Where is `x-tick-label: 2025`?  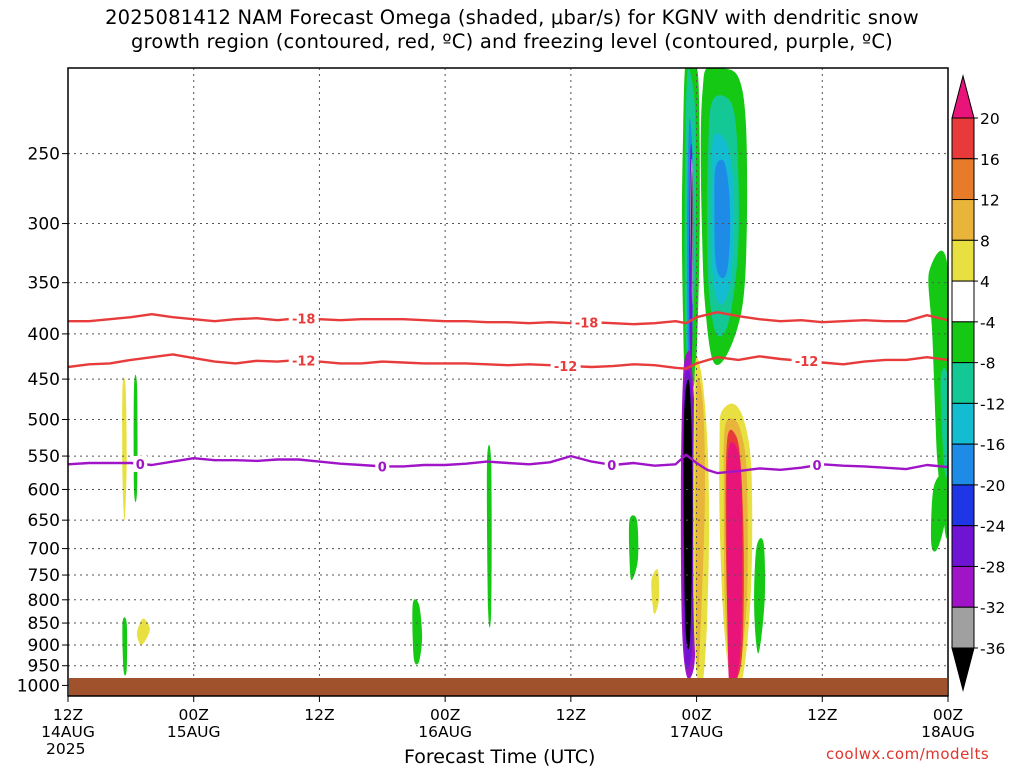
x-tick-label: 2025 is located at coordinates (65, 749).